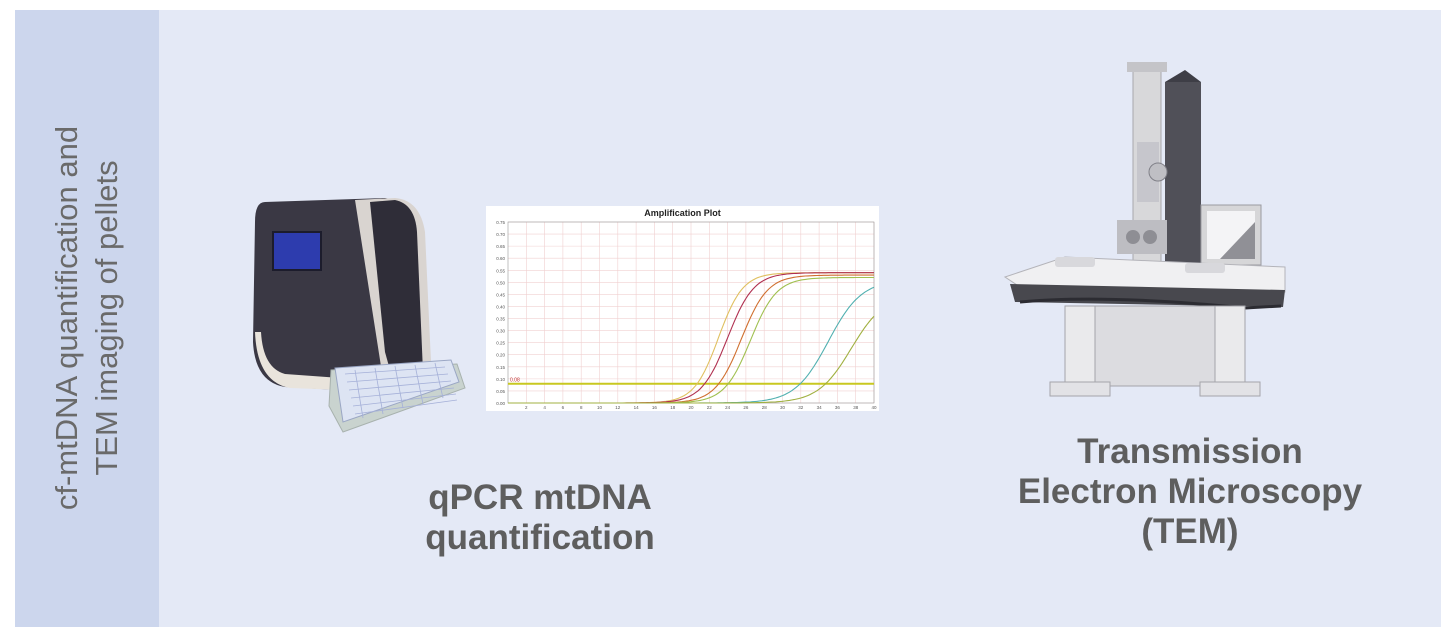 The image size is (1456, 643). What do you see at coordinates (1190, 531) in the screenshot?
I see `tem-caption-line-3: (TEM)` at bounding box center [1190, 531].